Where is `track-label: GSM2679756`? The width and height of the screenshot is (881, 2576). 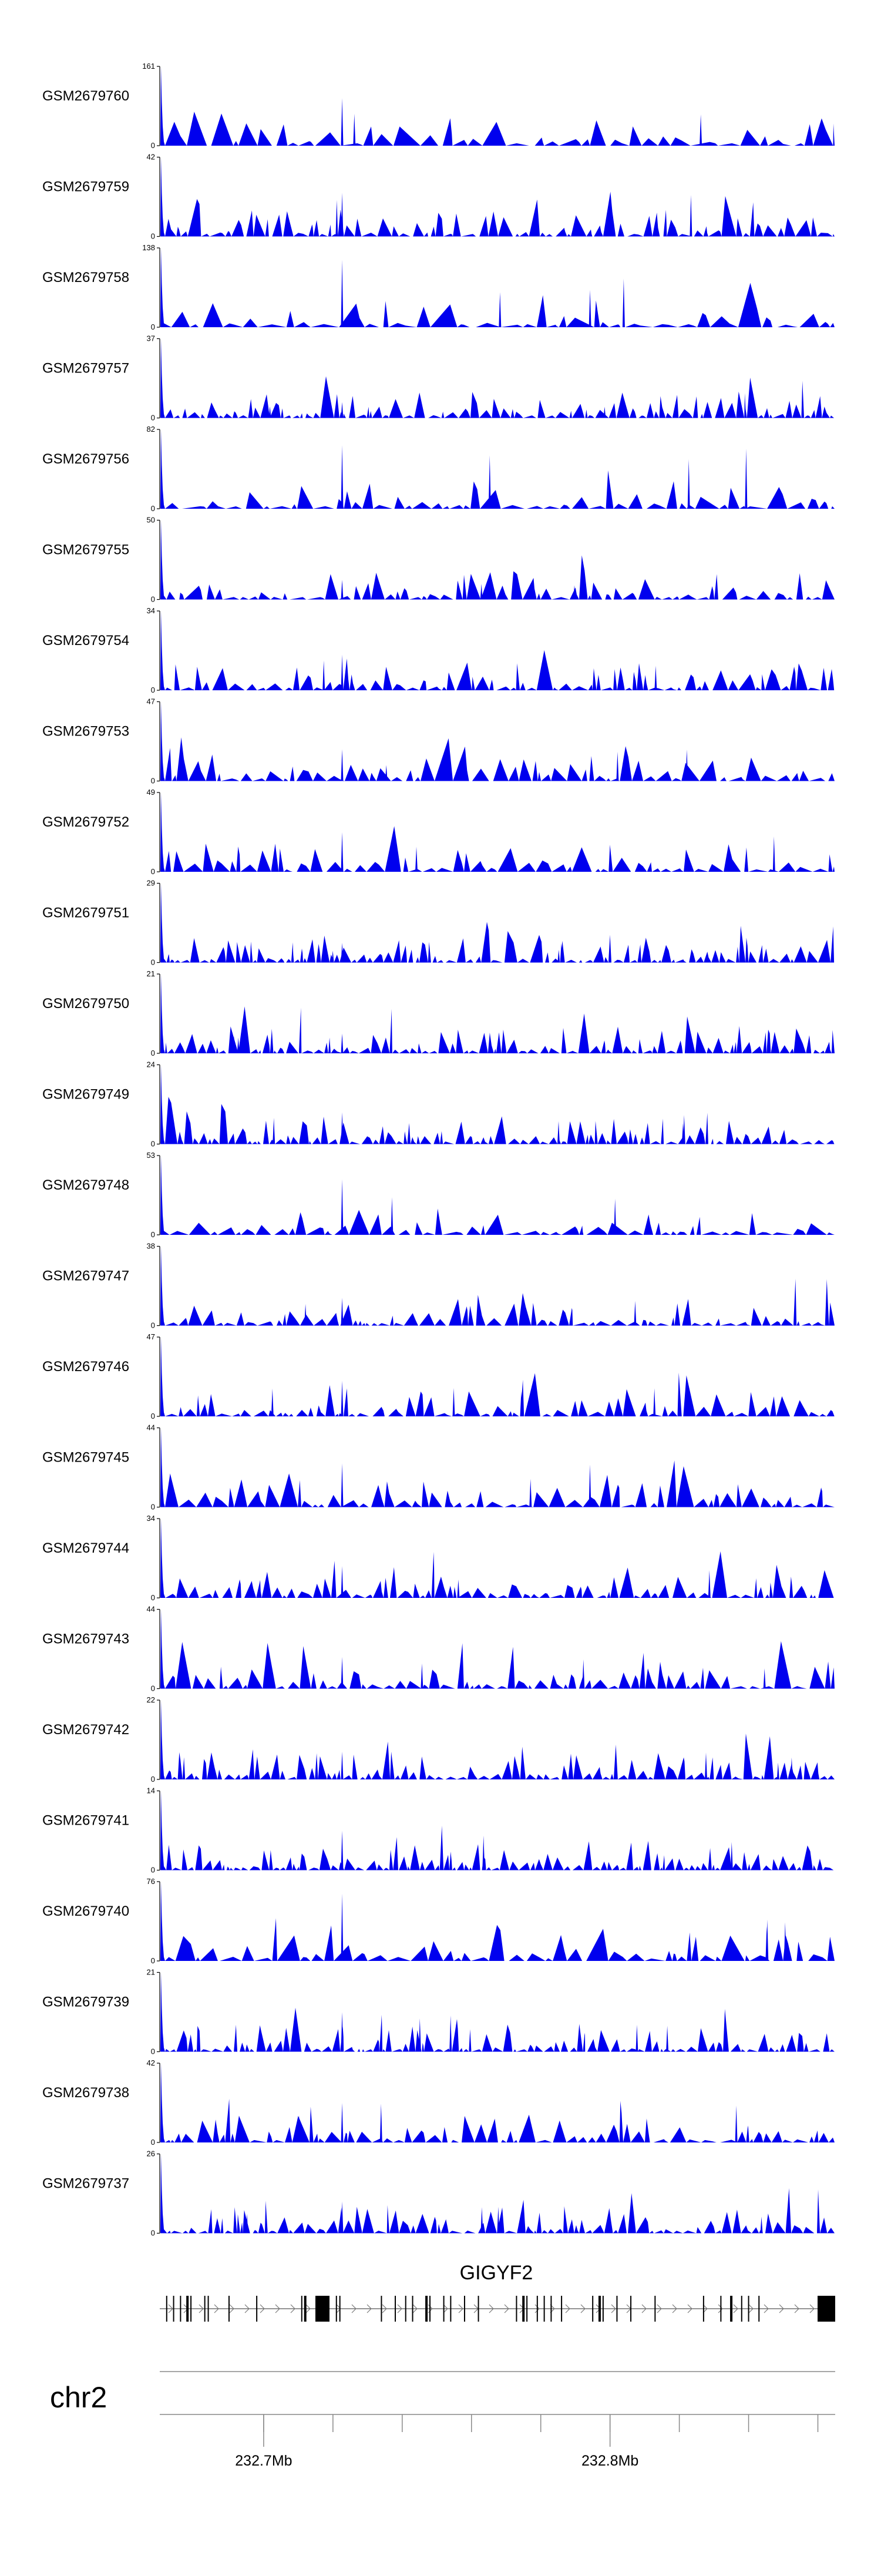
track-label: GSM2679756 is located at coordinates (85, 459).